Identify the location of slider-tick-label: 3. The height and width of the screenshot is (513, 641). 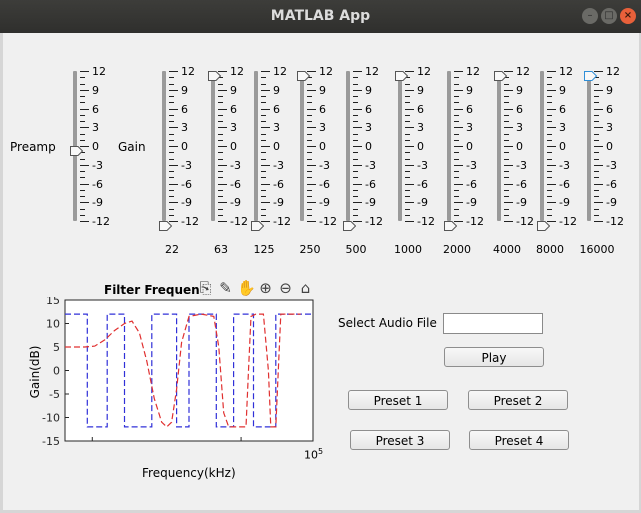
(368, 128).